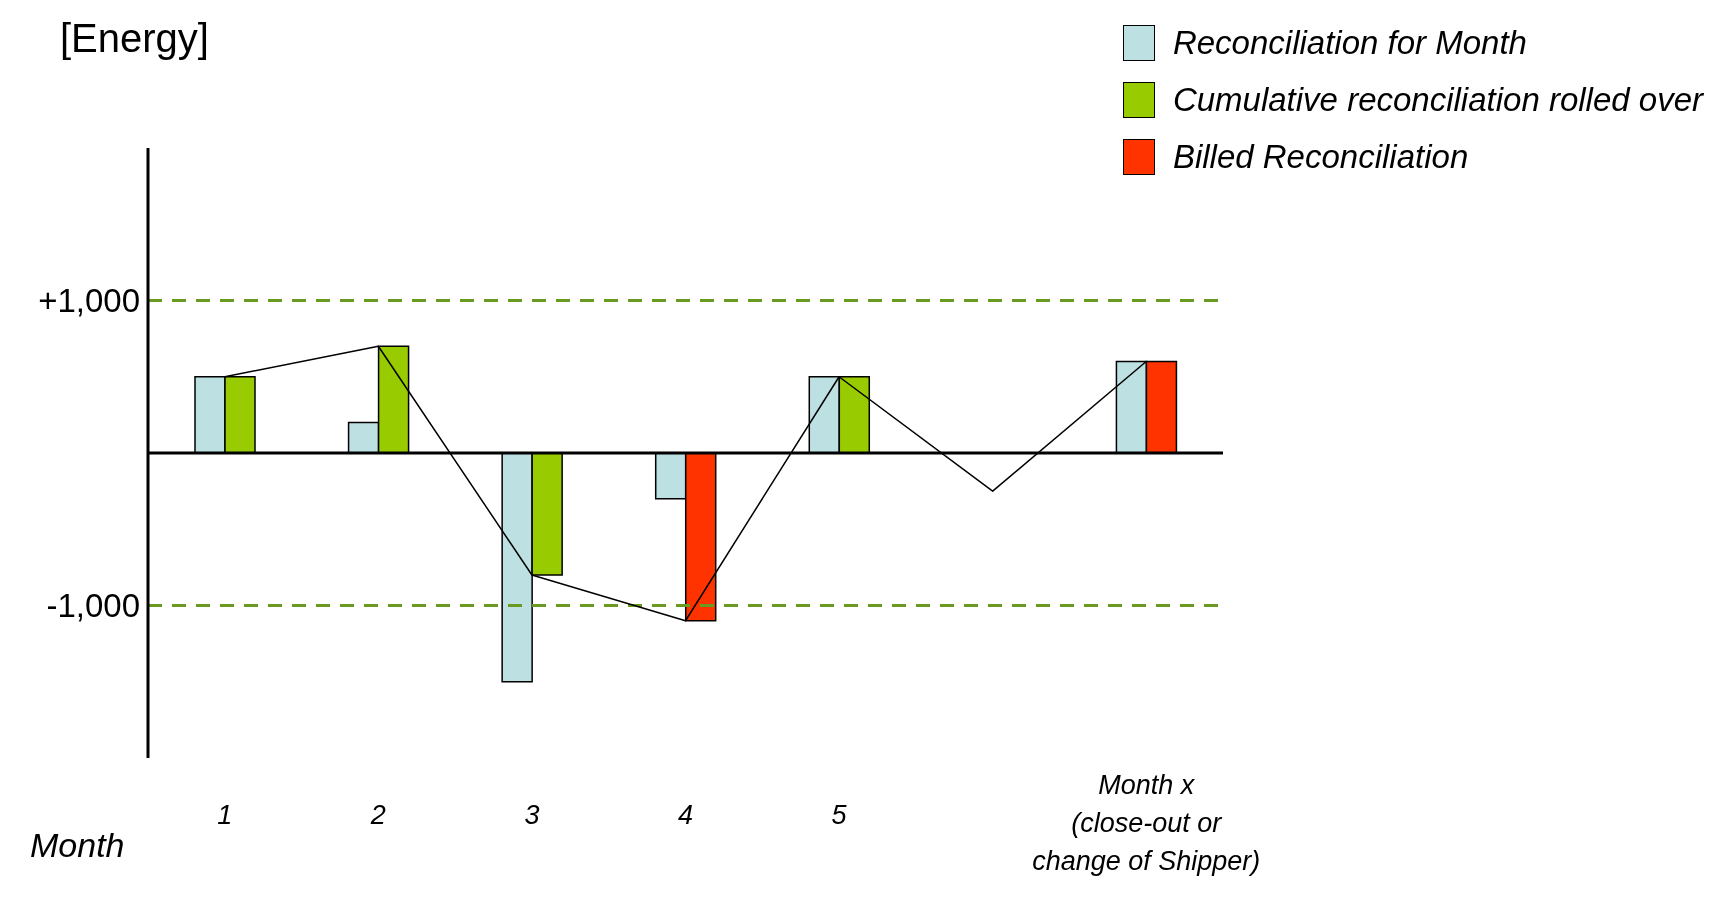  I want to click on x-tick-label: 3, so click(532, 815).